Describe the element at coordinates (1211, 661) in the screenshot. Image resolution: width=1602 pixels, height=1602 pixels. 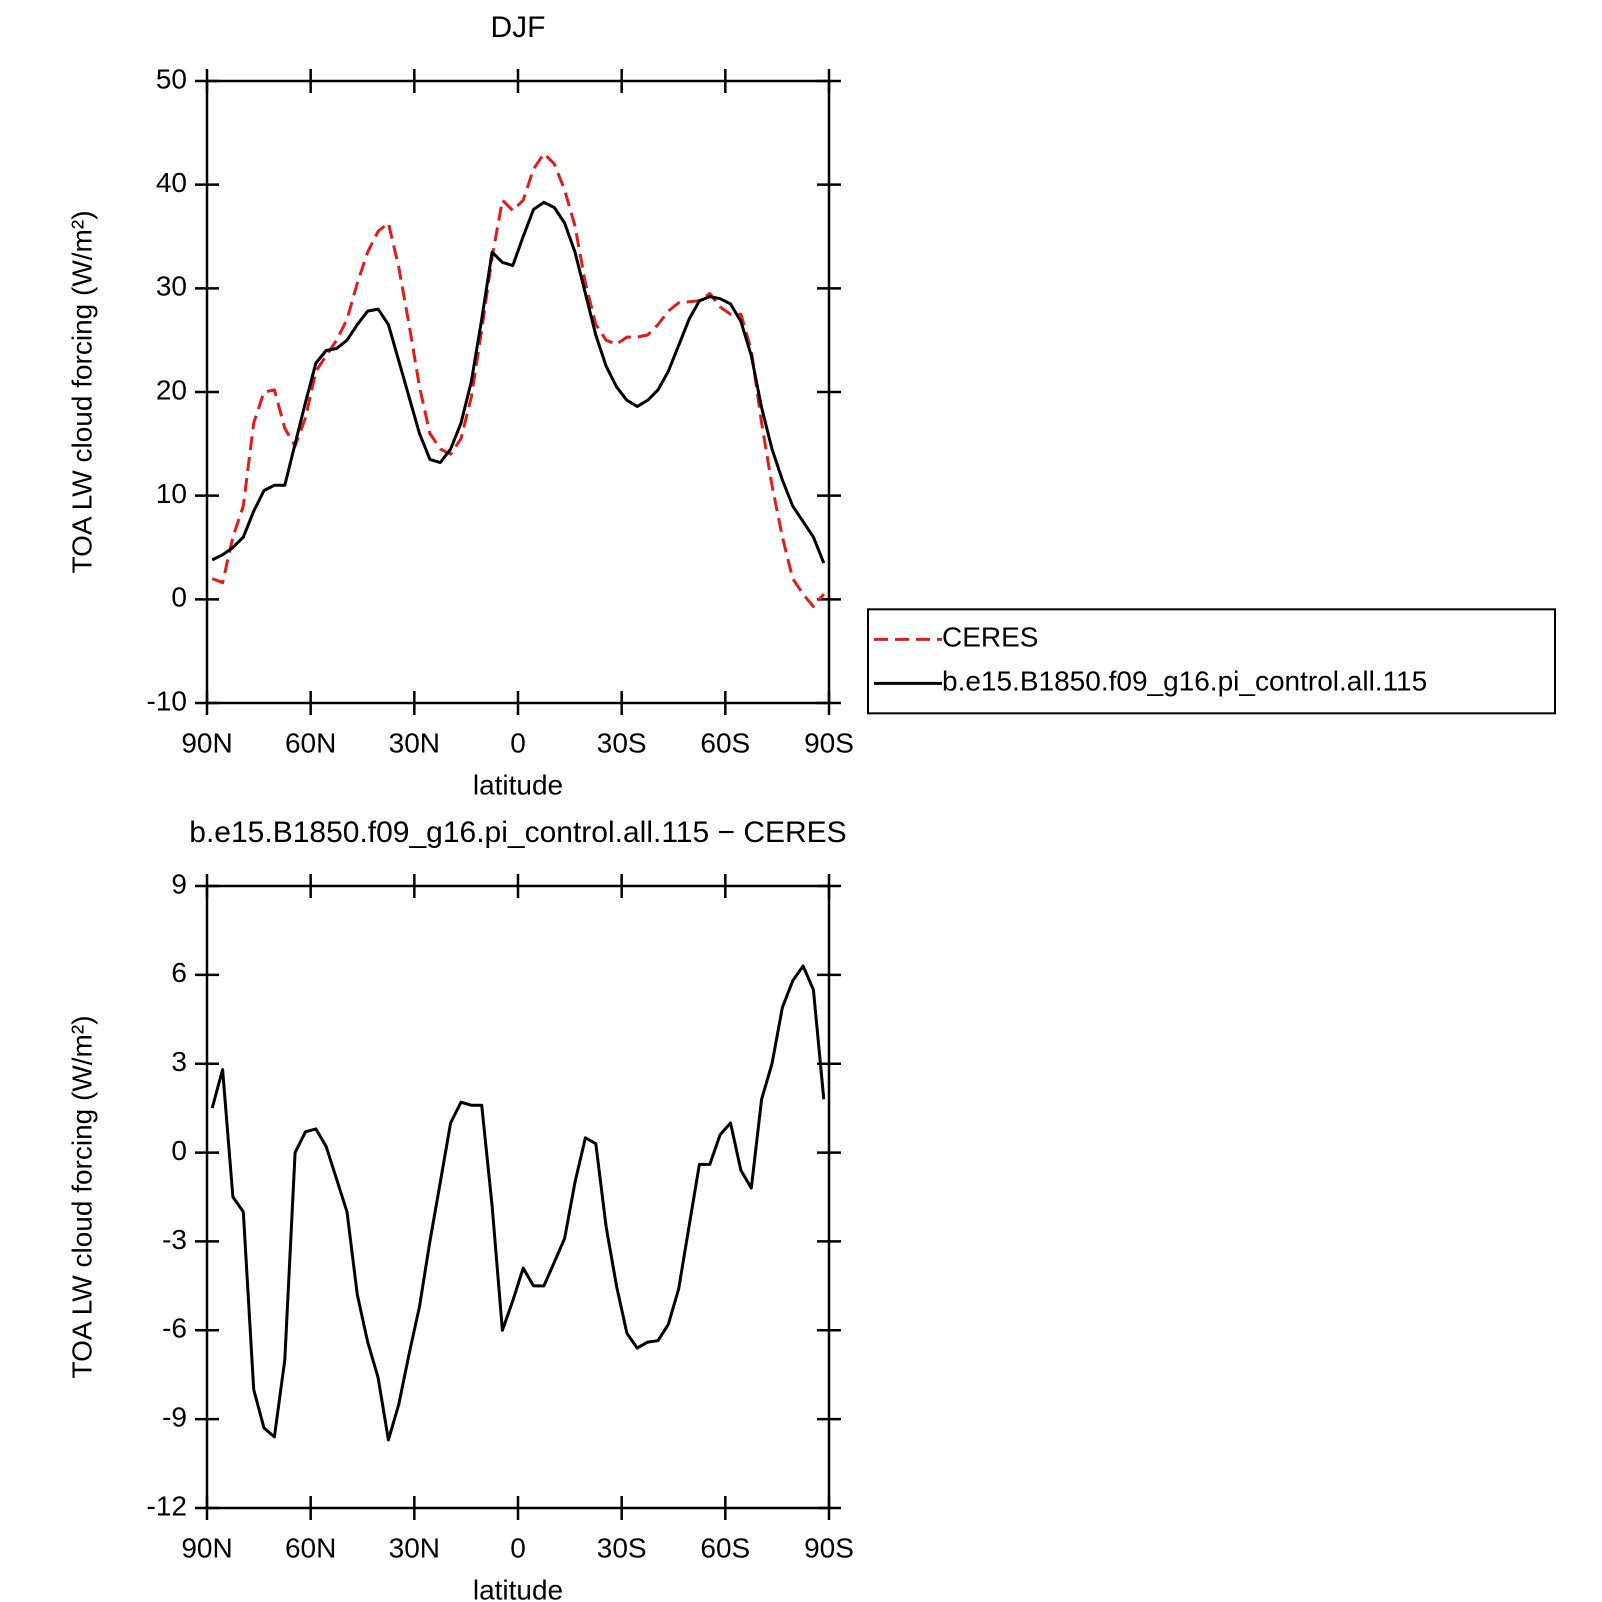
I see `legend-box` at that location.